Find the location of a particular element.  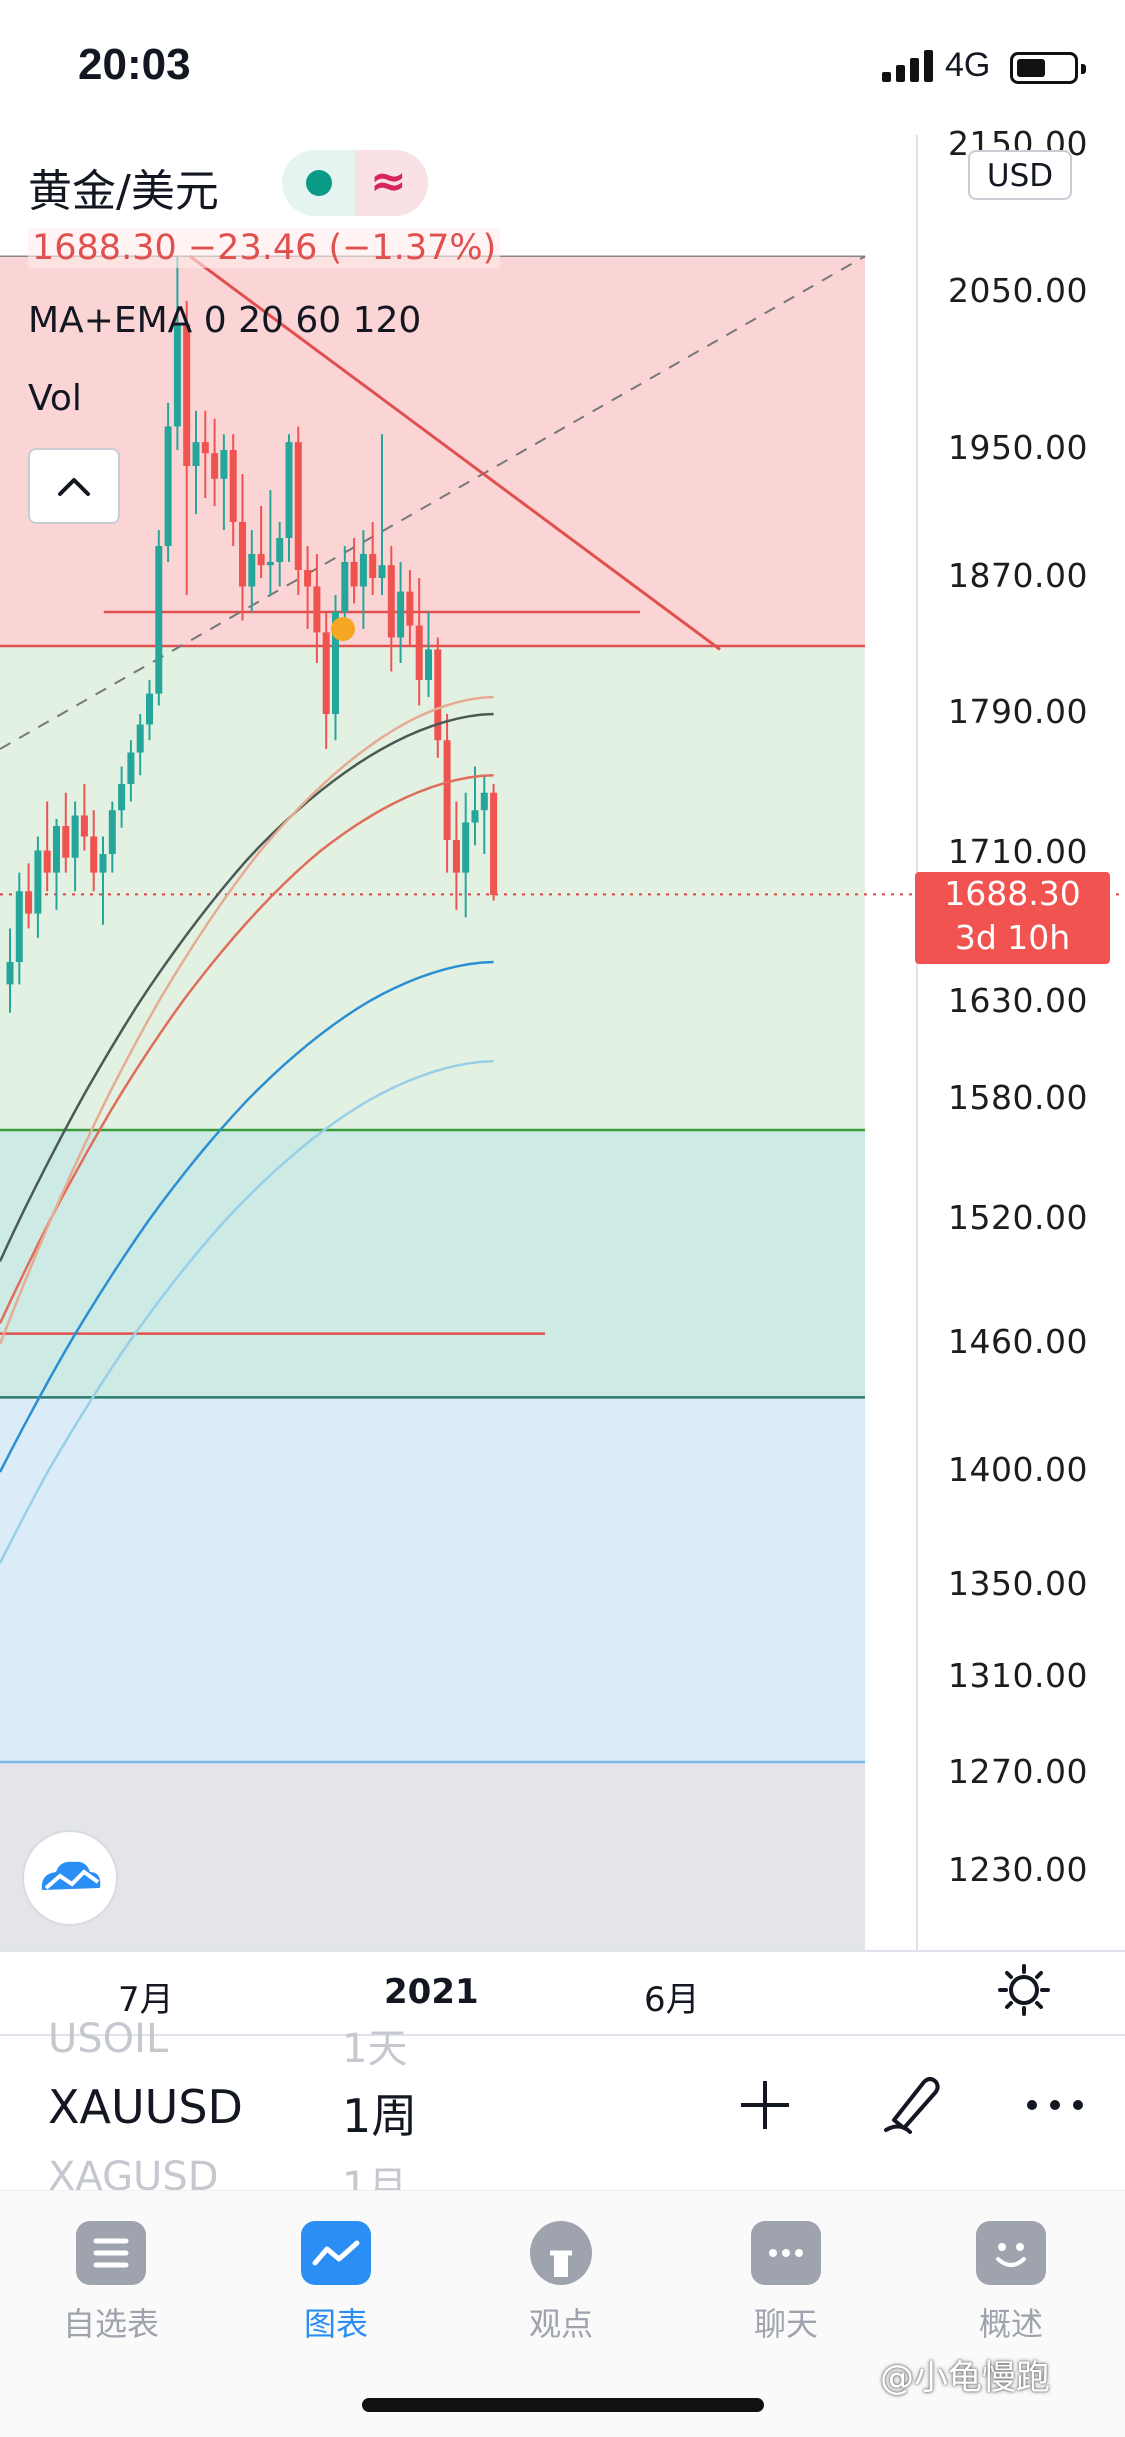

tab-watchlist: 自选表 is located at coordinates (111, 2284).